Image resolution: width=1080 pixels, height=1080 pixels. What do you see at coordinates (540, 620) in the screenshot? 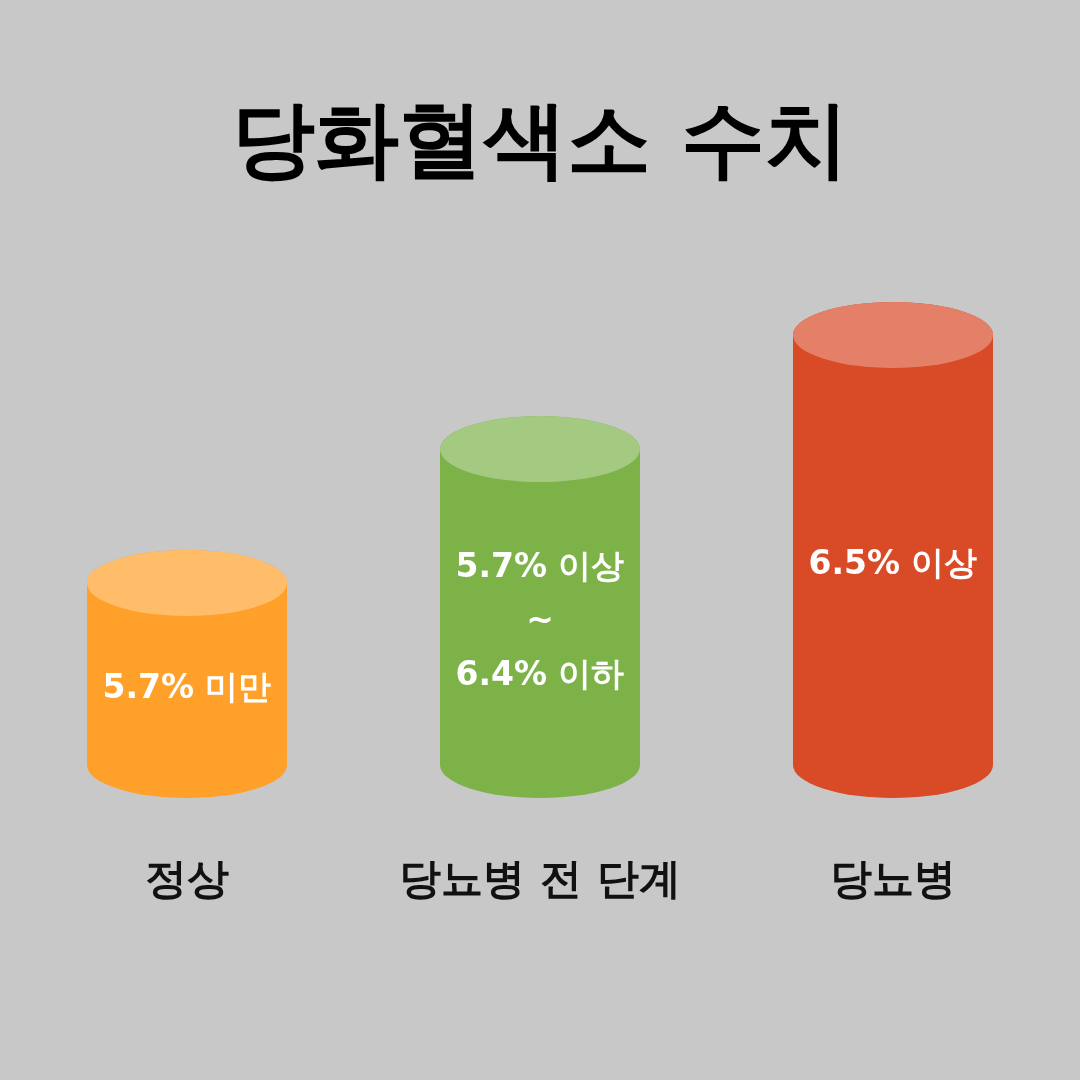
I see `annotation: 5.7% 이상 ~ 6.4% 이하` at bounding box center [540, 620].